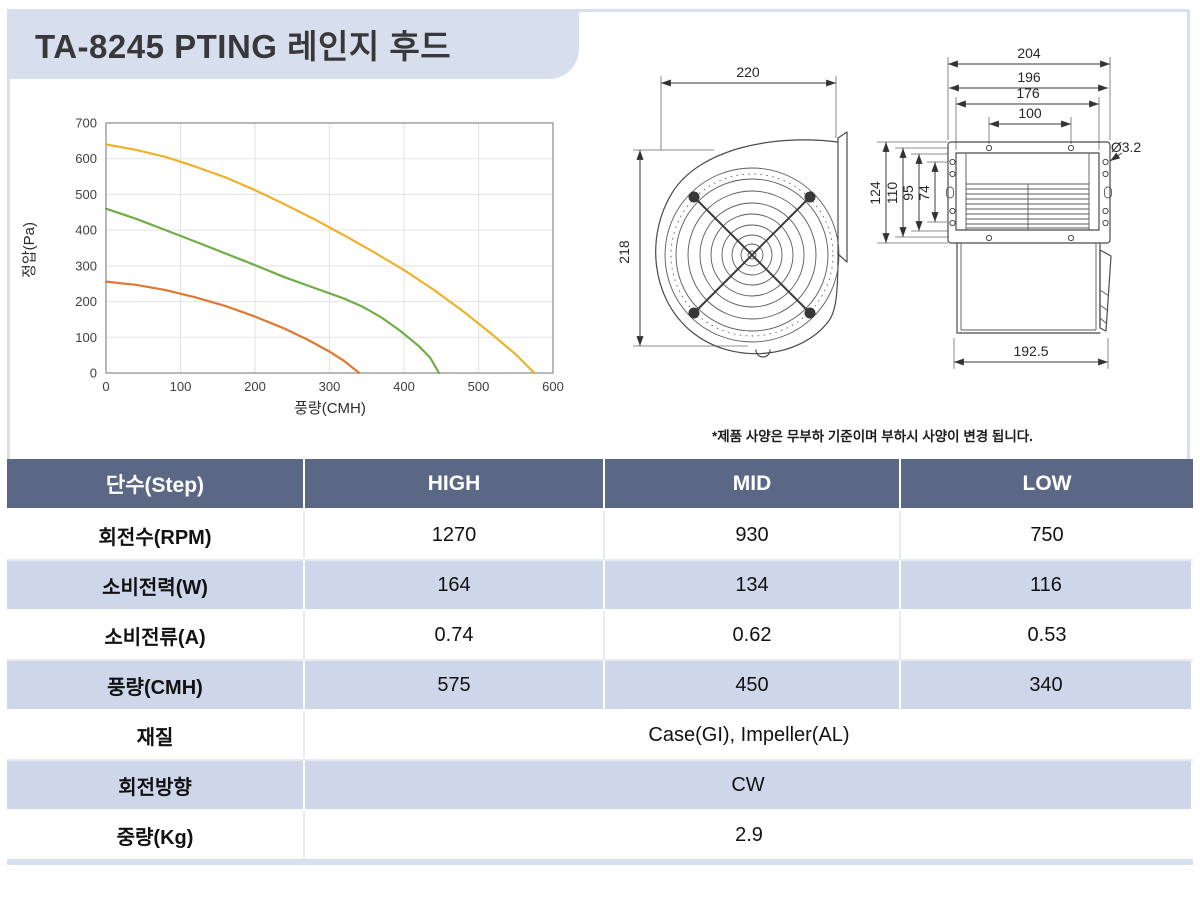 This screenshot has width=1200, height=900. What do you see at coordinates (748, 72) in the screenshot?
I see `dim-width-220: 220` at bounding box center [748, 72].